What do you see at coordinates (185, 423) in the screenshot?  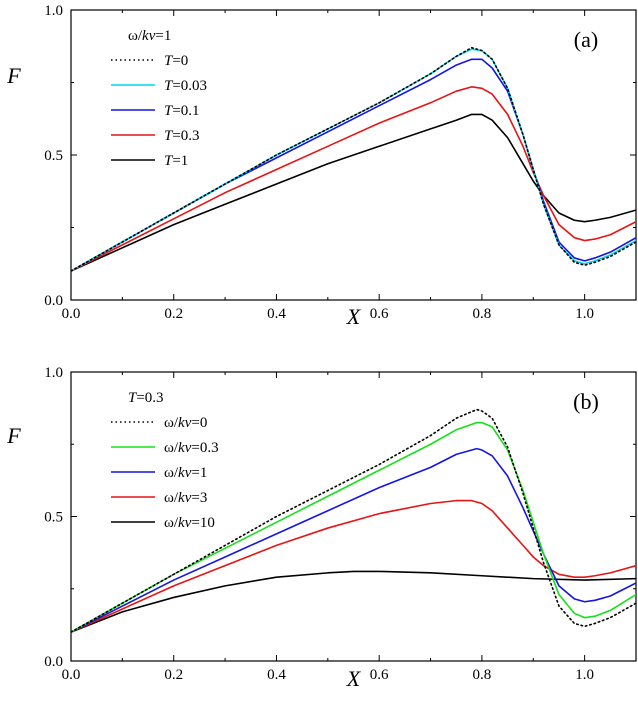 I see `legend-entry: ω/kv=0` at bounding box center [185, 423].